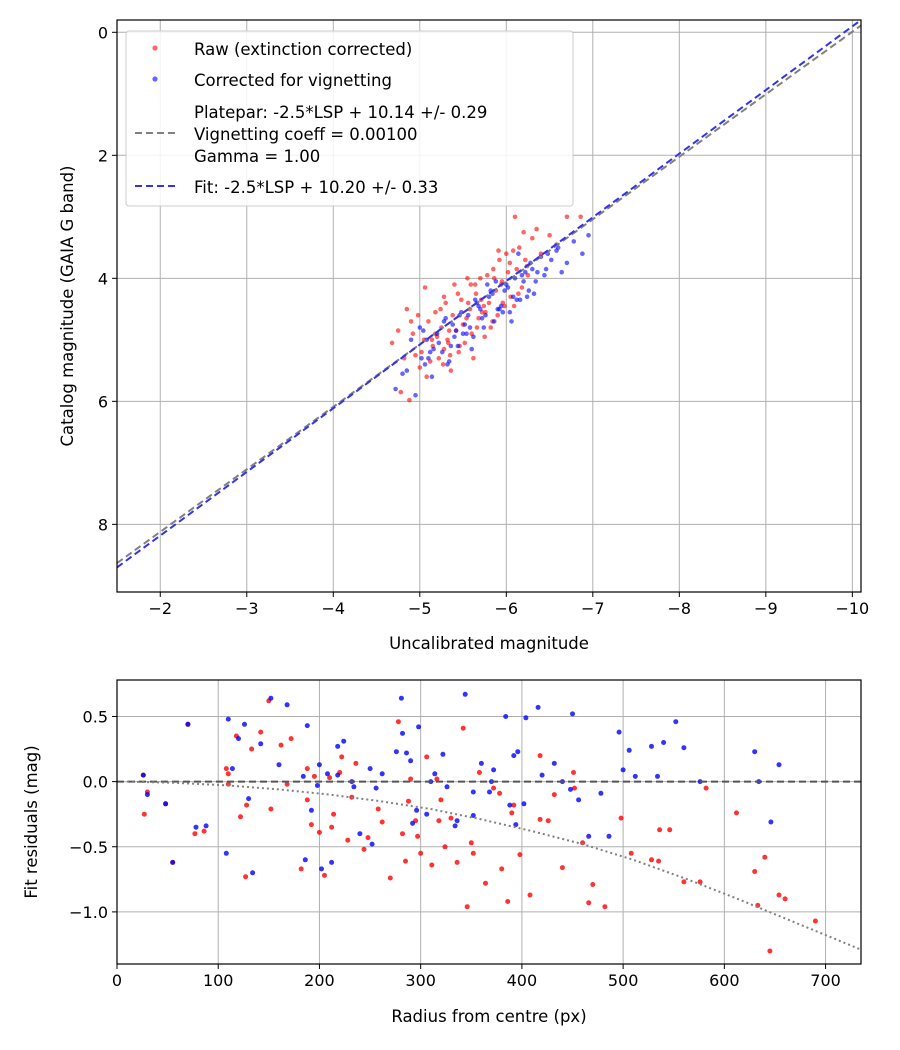  What do you see at coordinates (306, 134) in the screenshot?
I see `legend-vignetting-label: Vignetting coeff = 0.00100` at bounding box center [306, 134].